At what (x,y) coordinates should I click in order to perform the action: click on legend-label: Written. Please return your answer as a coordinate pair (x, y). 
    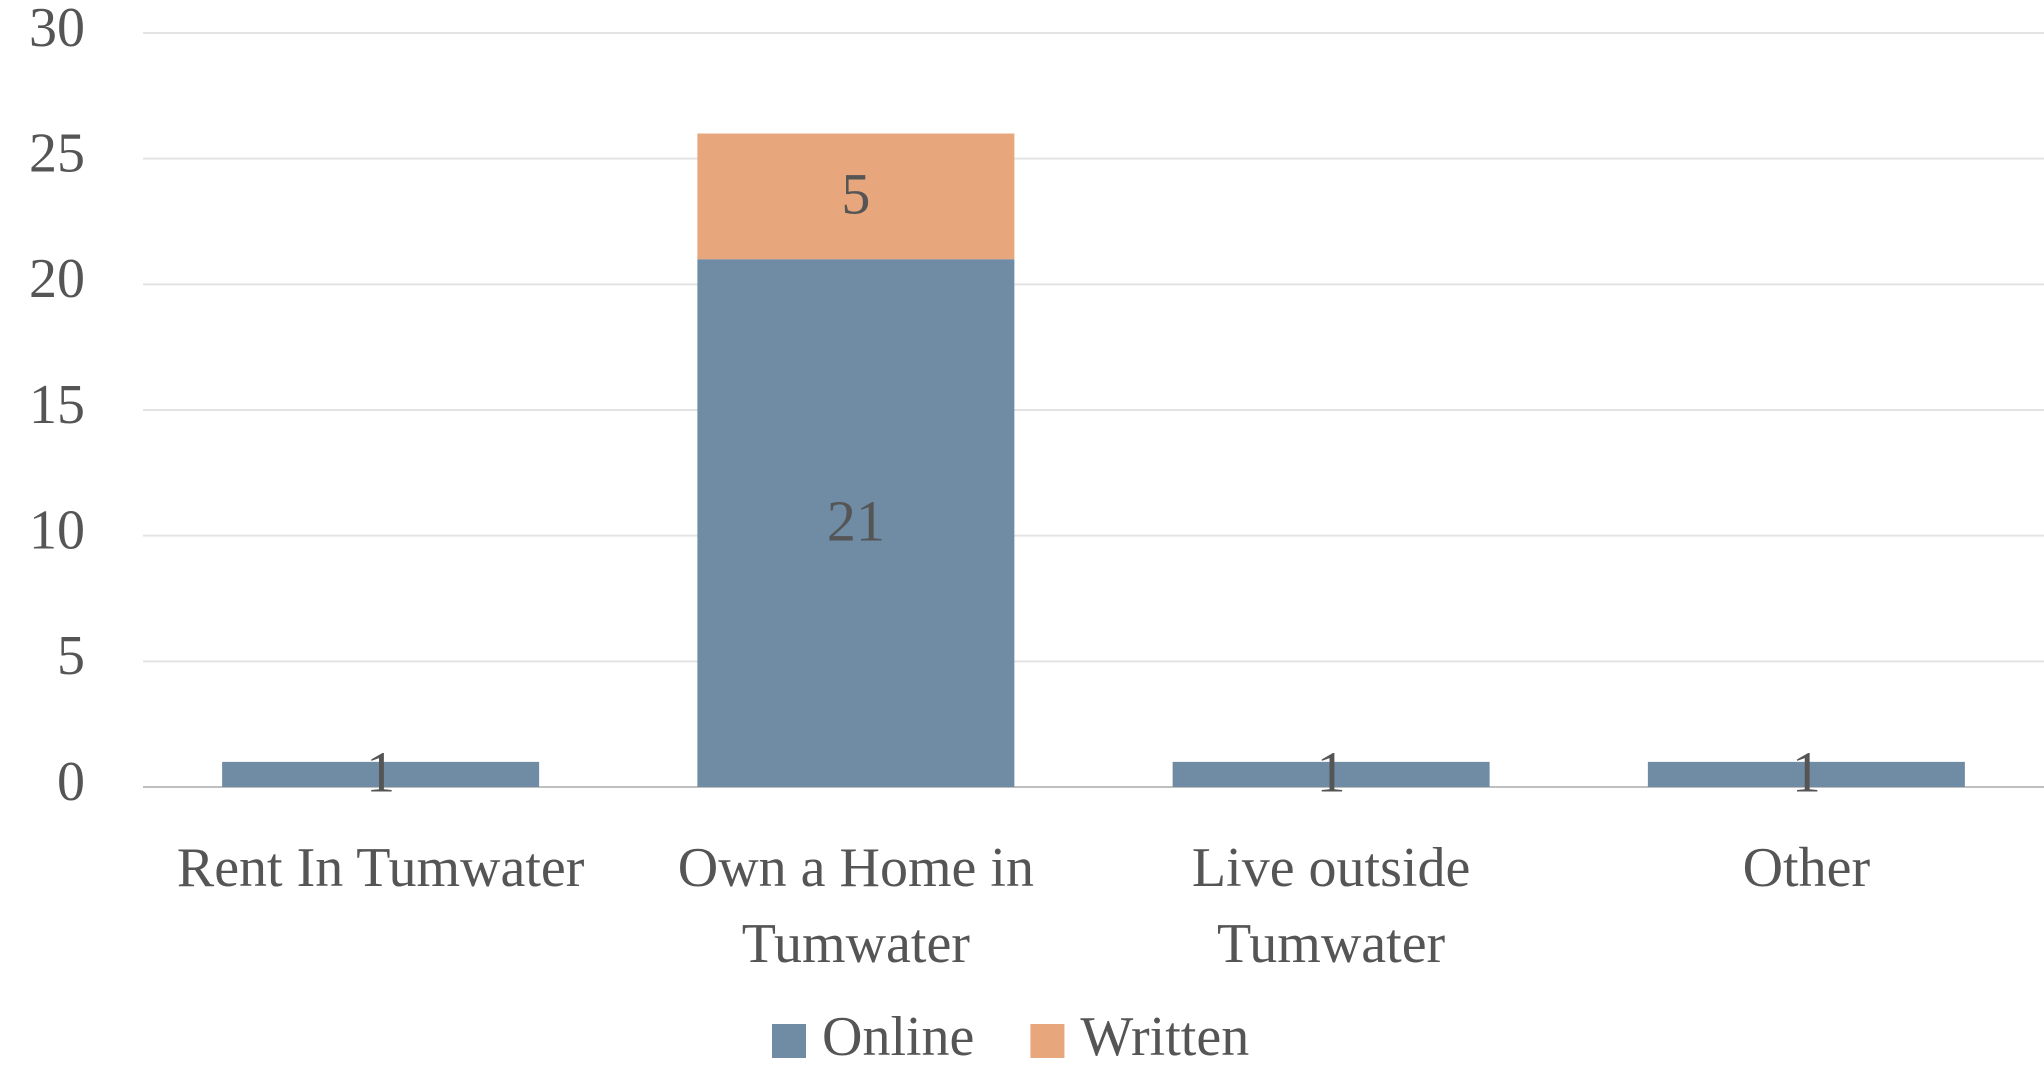
    Looking at the image, I should click on (1164, 1036).